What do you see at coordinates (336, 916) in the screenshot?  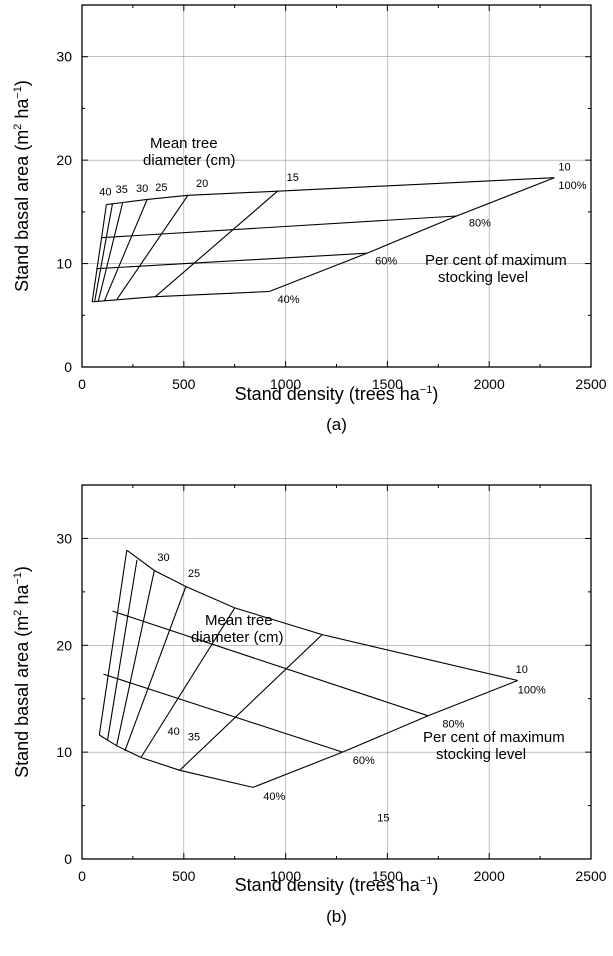 I see `panel-label: (b)` at bounding box center [336, 916].